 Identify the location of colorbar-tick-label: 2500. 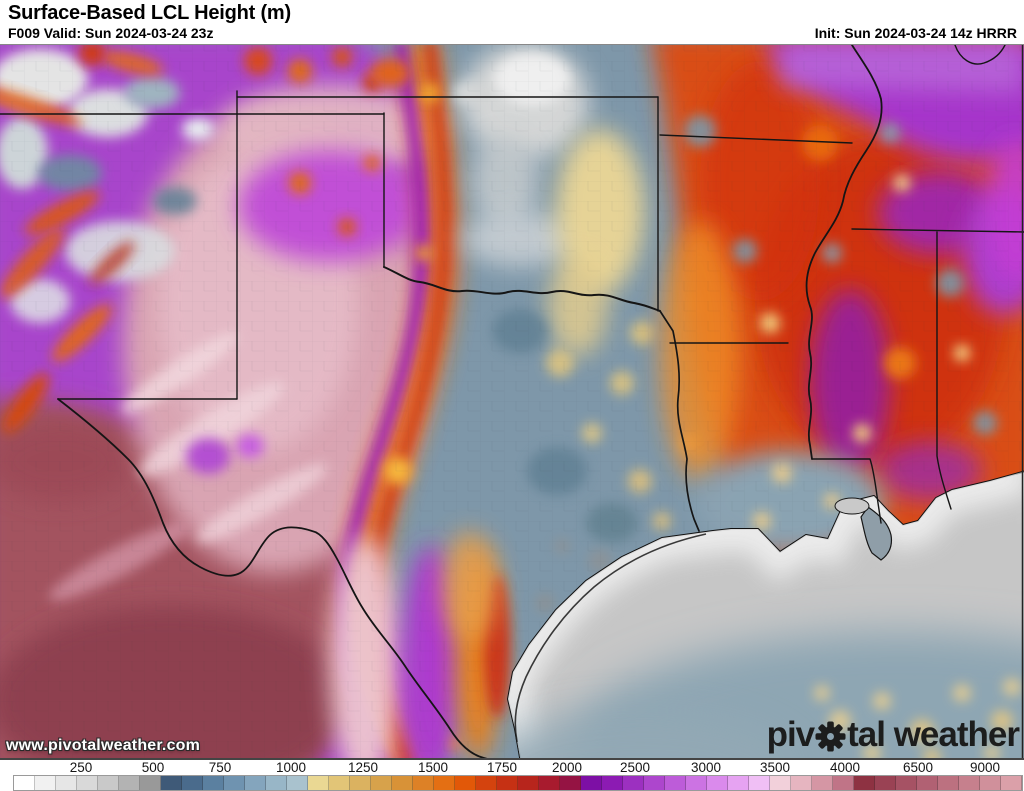
(635, 767).